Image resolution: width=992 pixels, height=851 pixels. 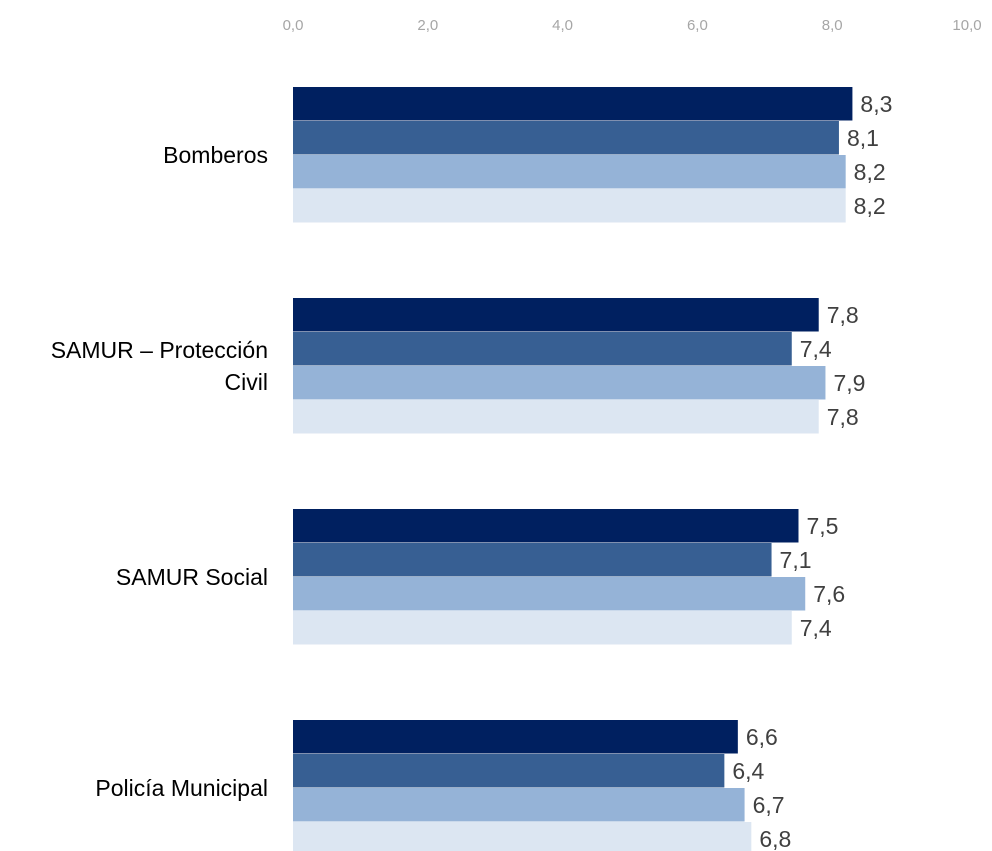 What do you see at coordinates (769, 805) in the screenshot?
I see `data-label: 6,7` at bounding box center [769, 805].